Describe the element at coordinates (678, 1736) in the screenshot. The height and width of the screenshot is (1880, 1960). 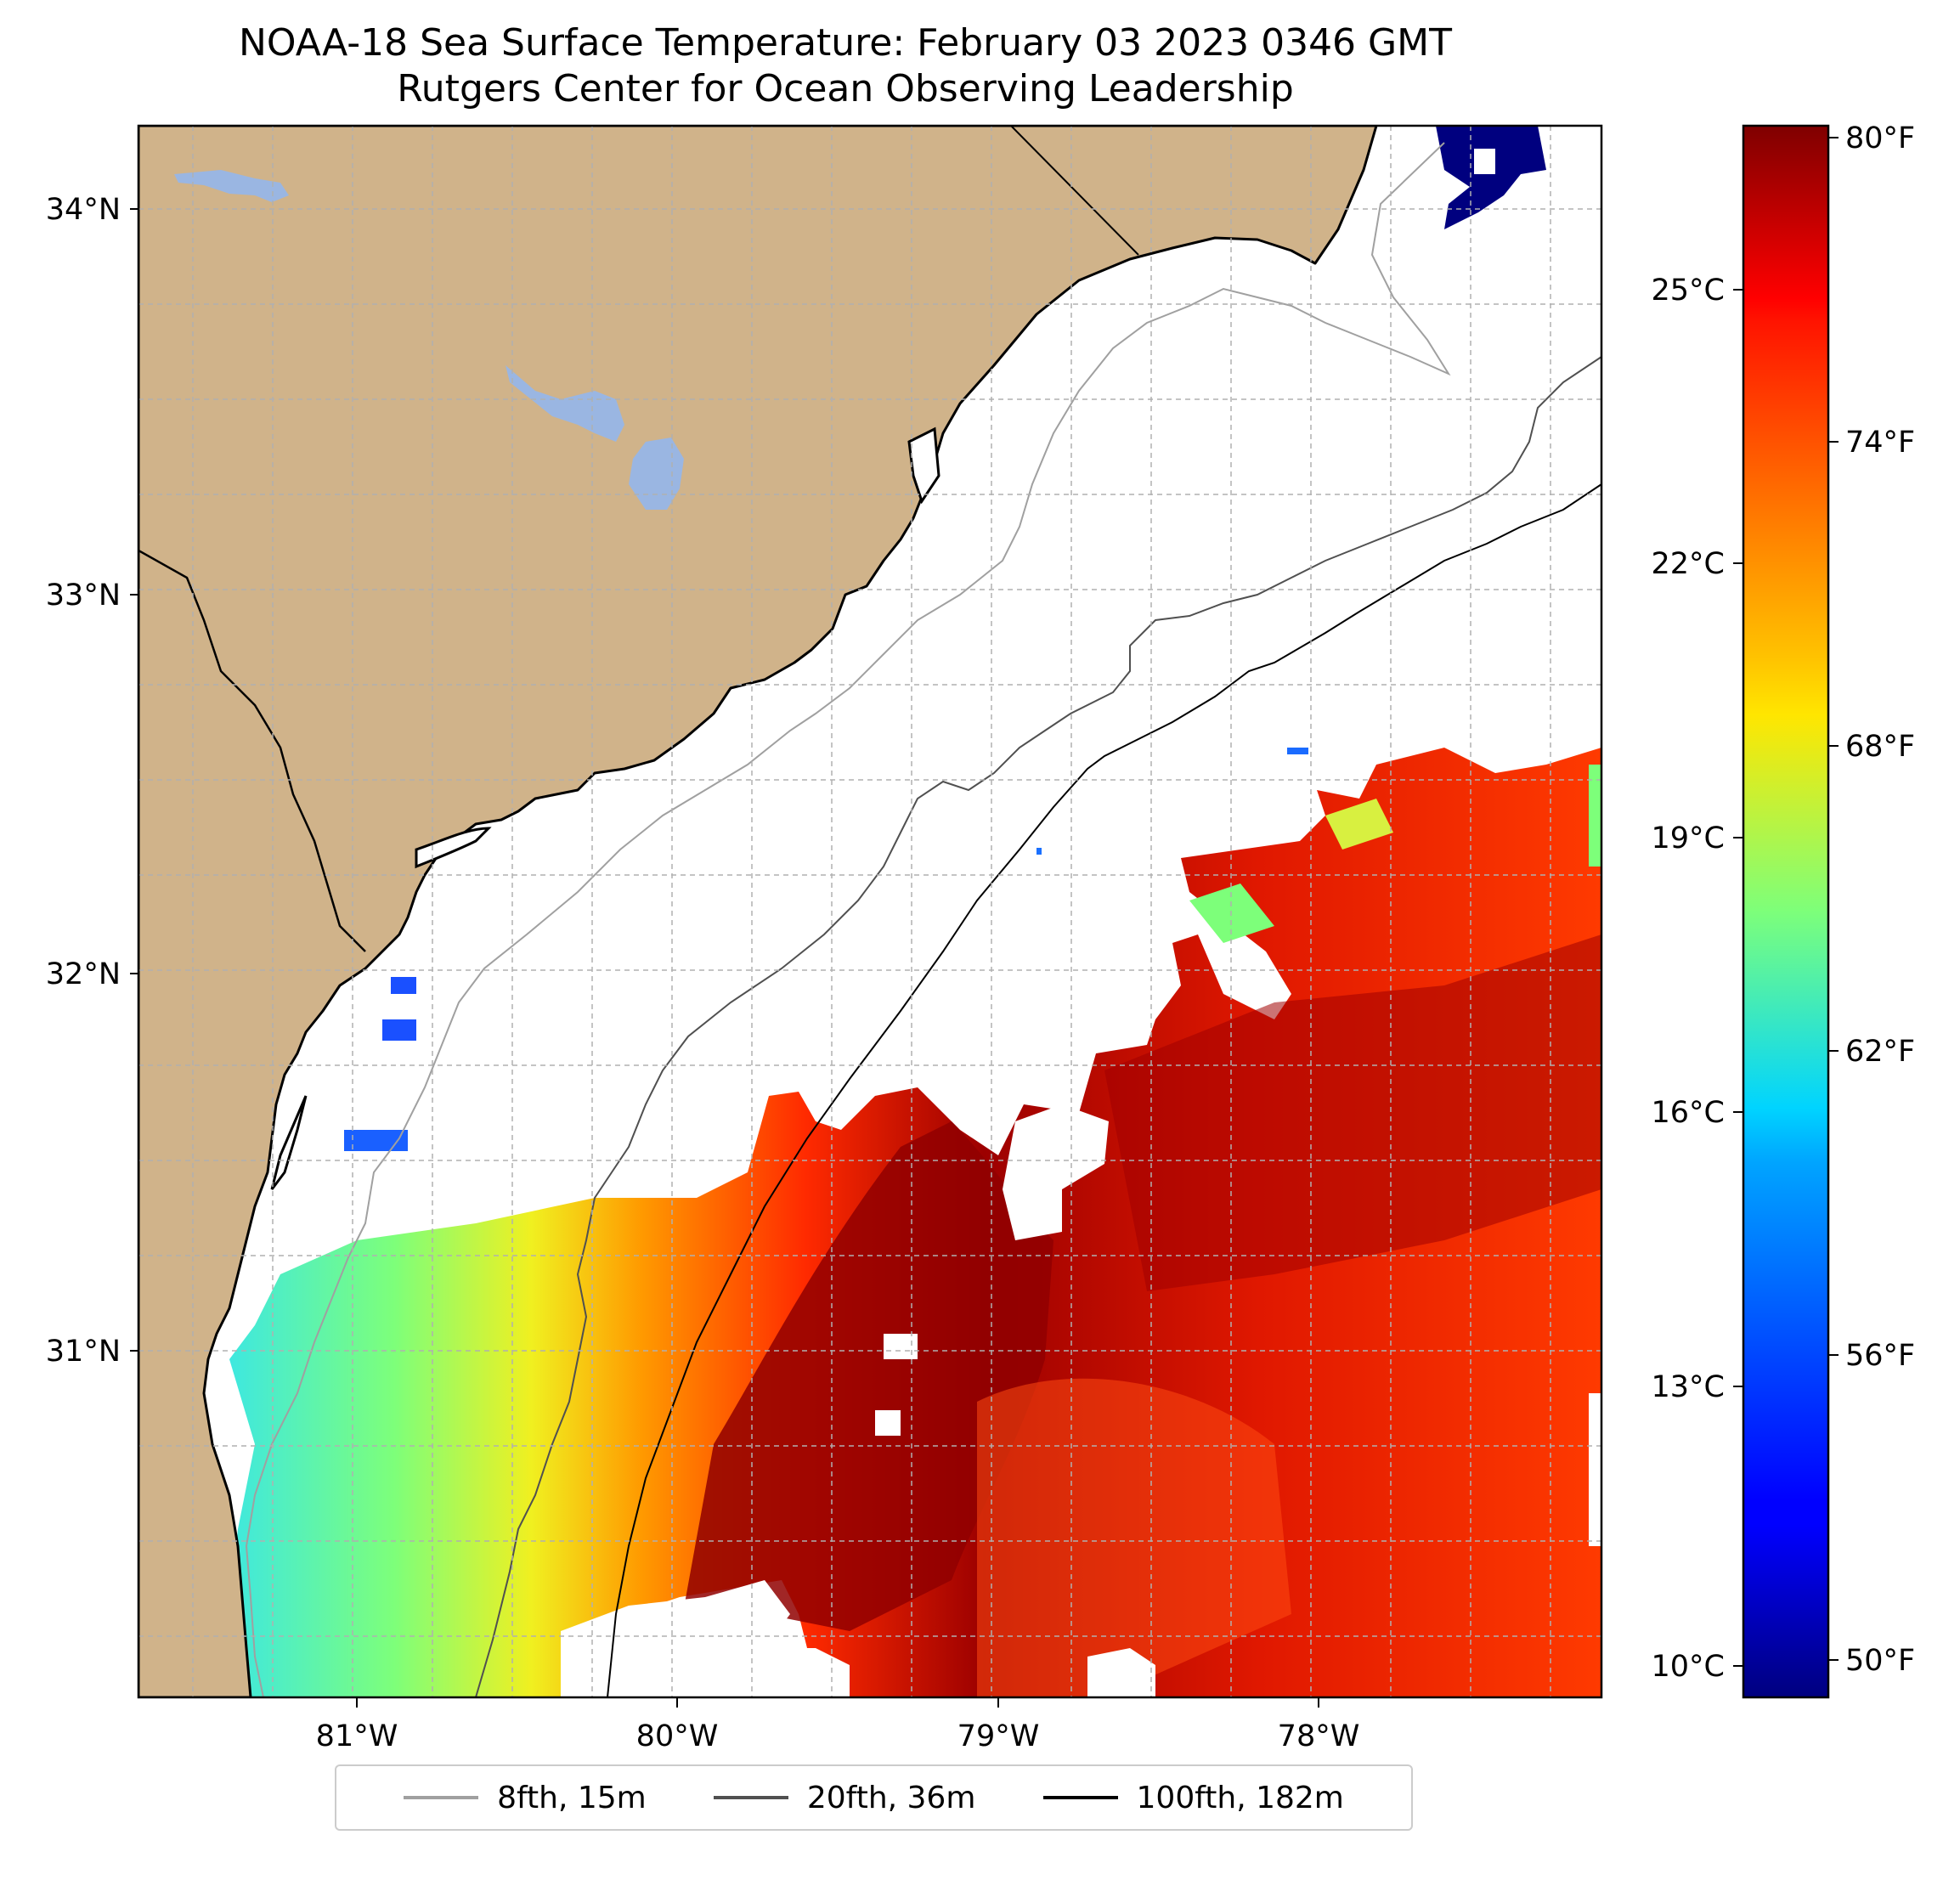
I see `lon-label-80: 80°W` at that location.